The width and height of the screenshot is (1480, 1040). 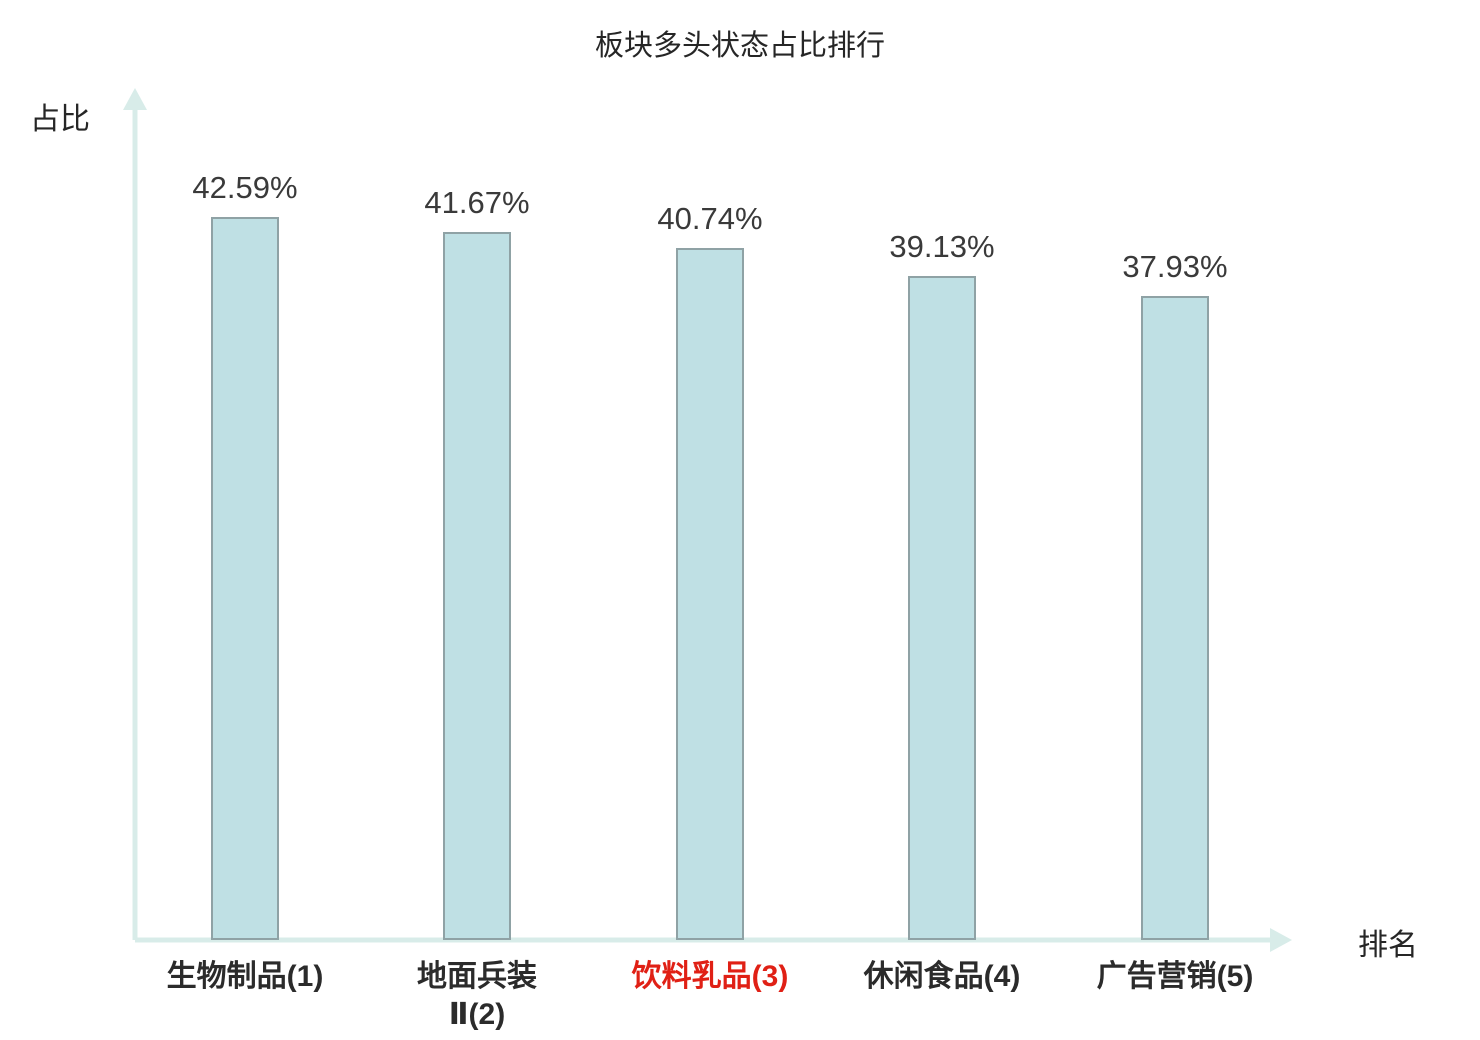 I want to click on category-label-4: 休闲食品(4), so click(x=942, y=976).